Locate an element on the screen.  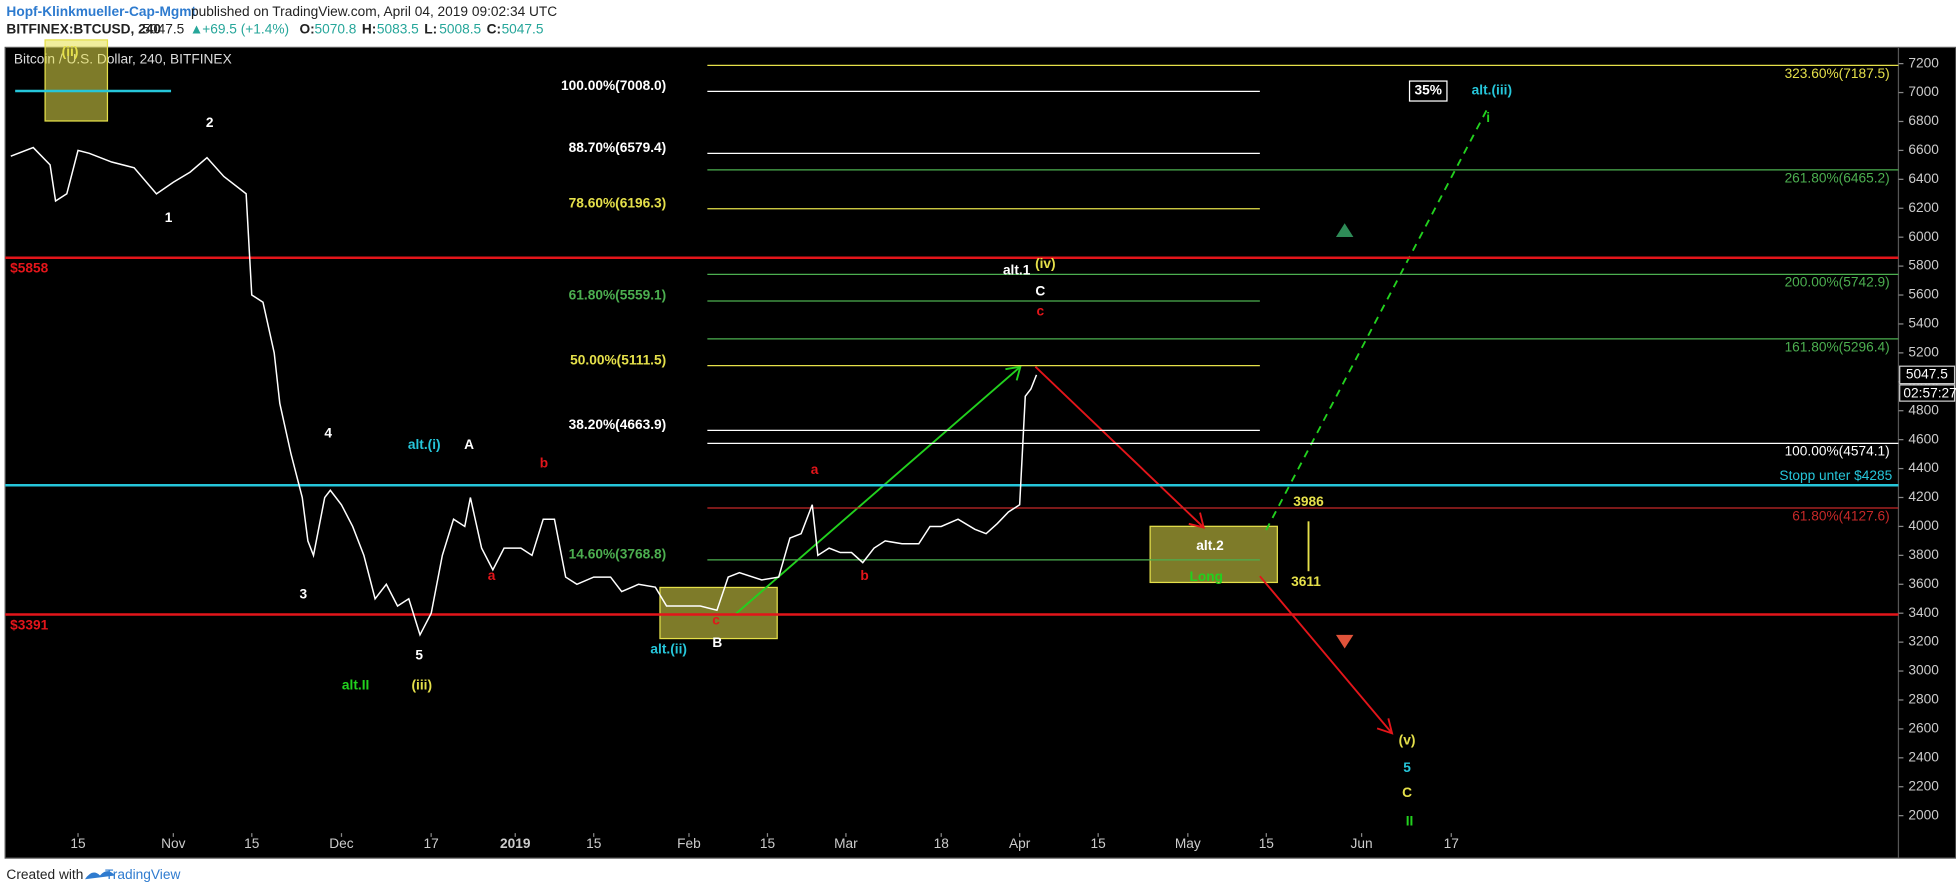
countdown: 02:57:27 is located at coordinates (1929, 392).